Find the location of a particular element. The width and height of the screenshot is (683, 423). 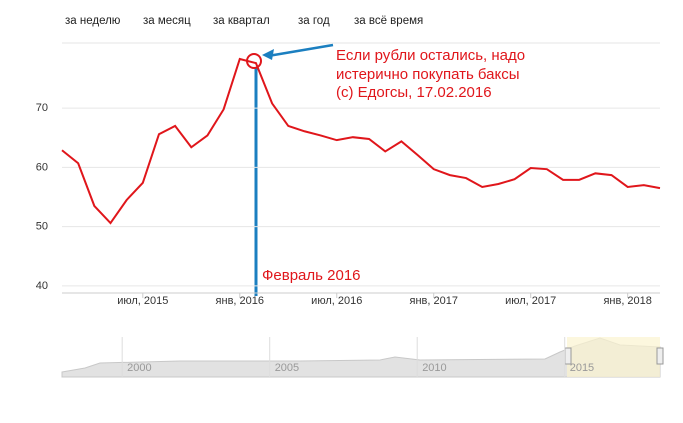

period-link: за квартал is located at coordinates (241, 21).